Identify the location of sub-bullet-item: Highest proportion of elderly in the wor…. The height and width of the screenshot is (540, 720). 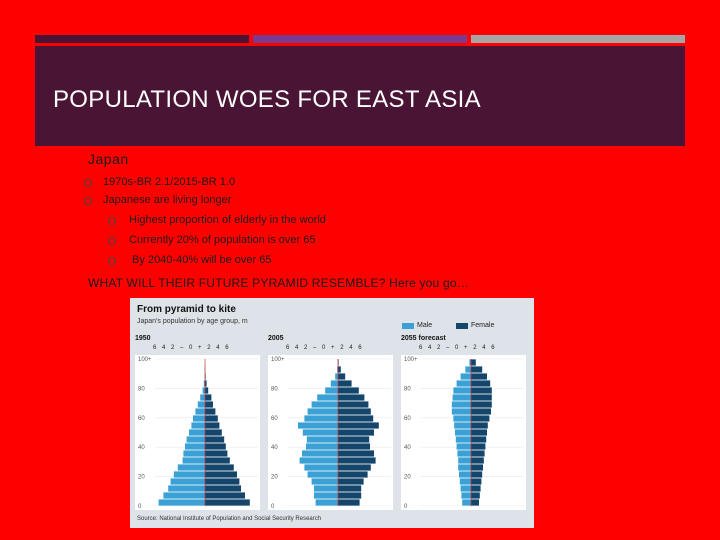
(227, 220).